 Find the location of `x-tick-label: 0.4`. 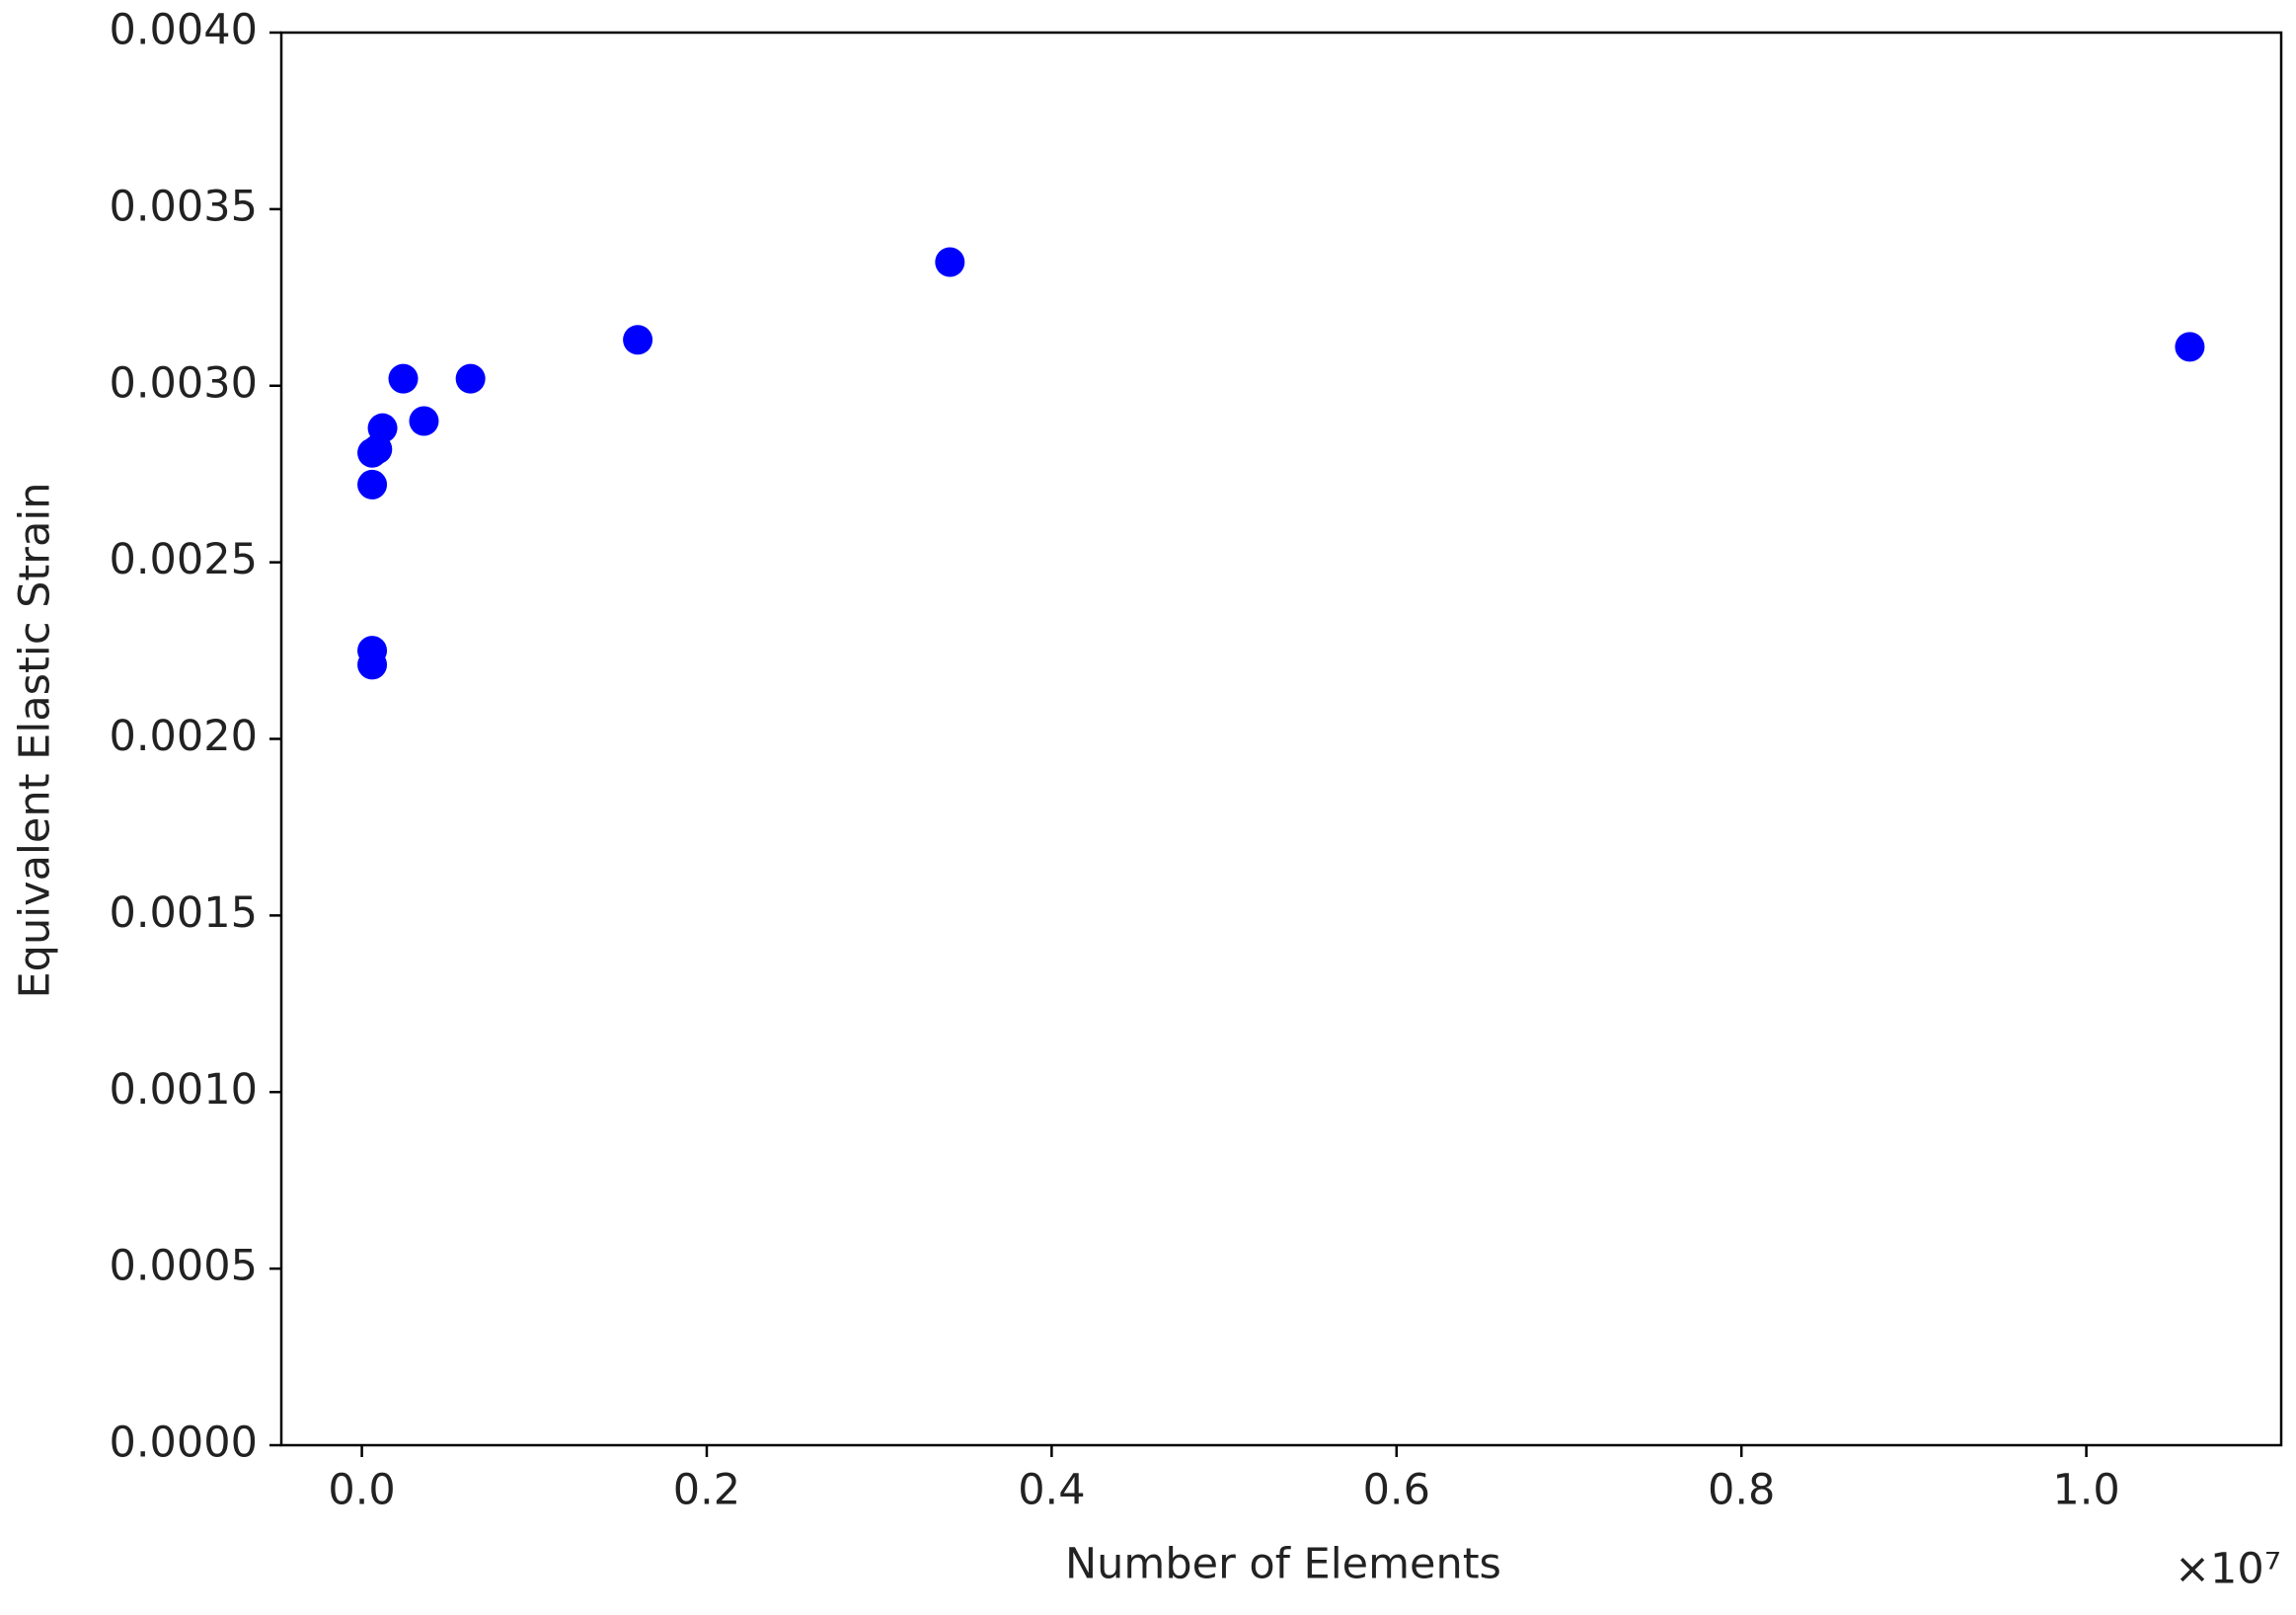

x-tick-label: 0.4 is located at coordinates (1051, 1491).